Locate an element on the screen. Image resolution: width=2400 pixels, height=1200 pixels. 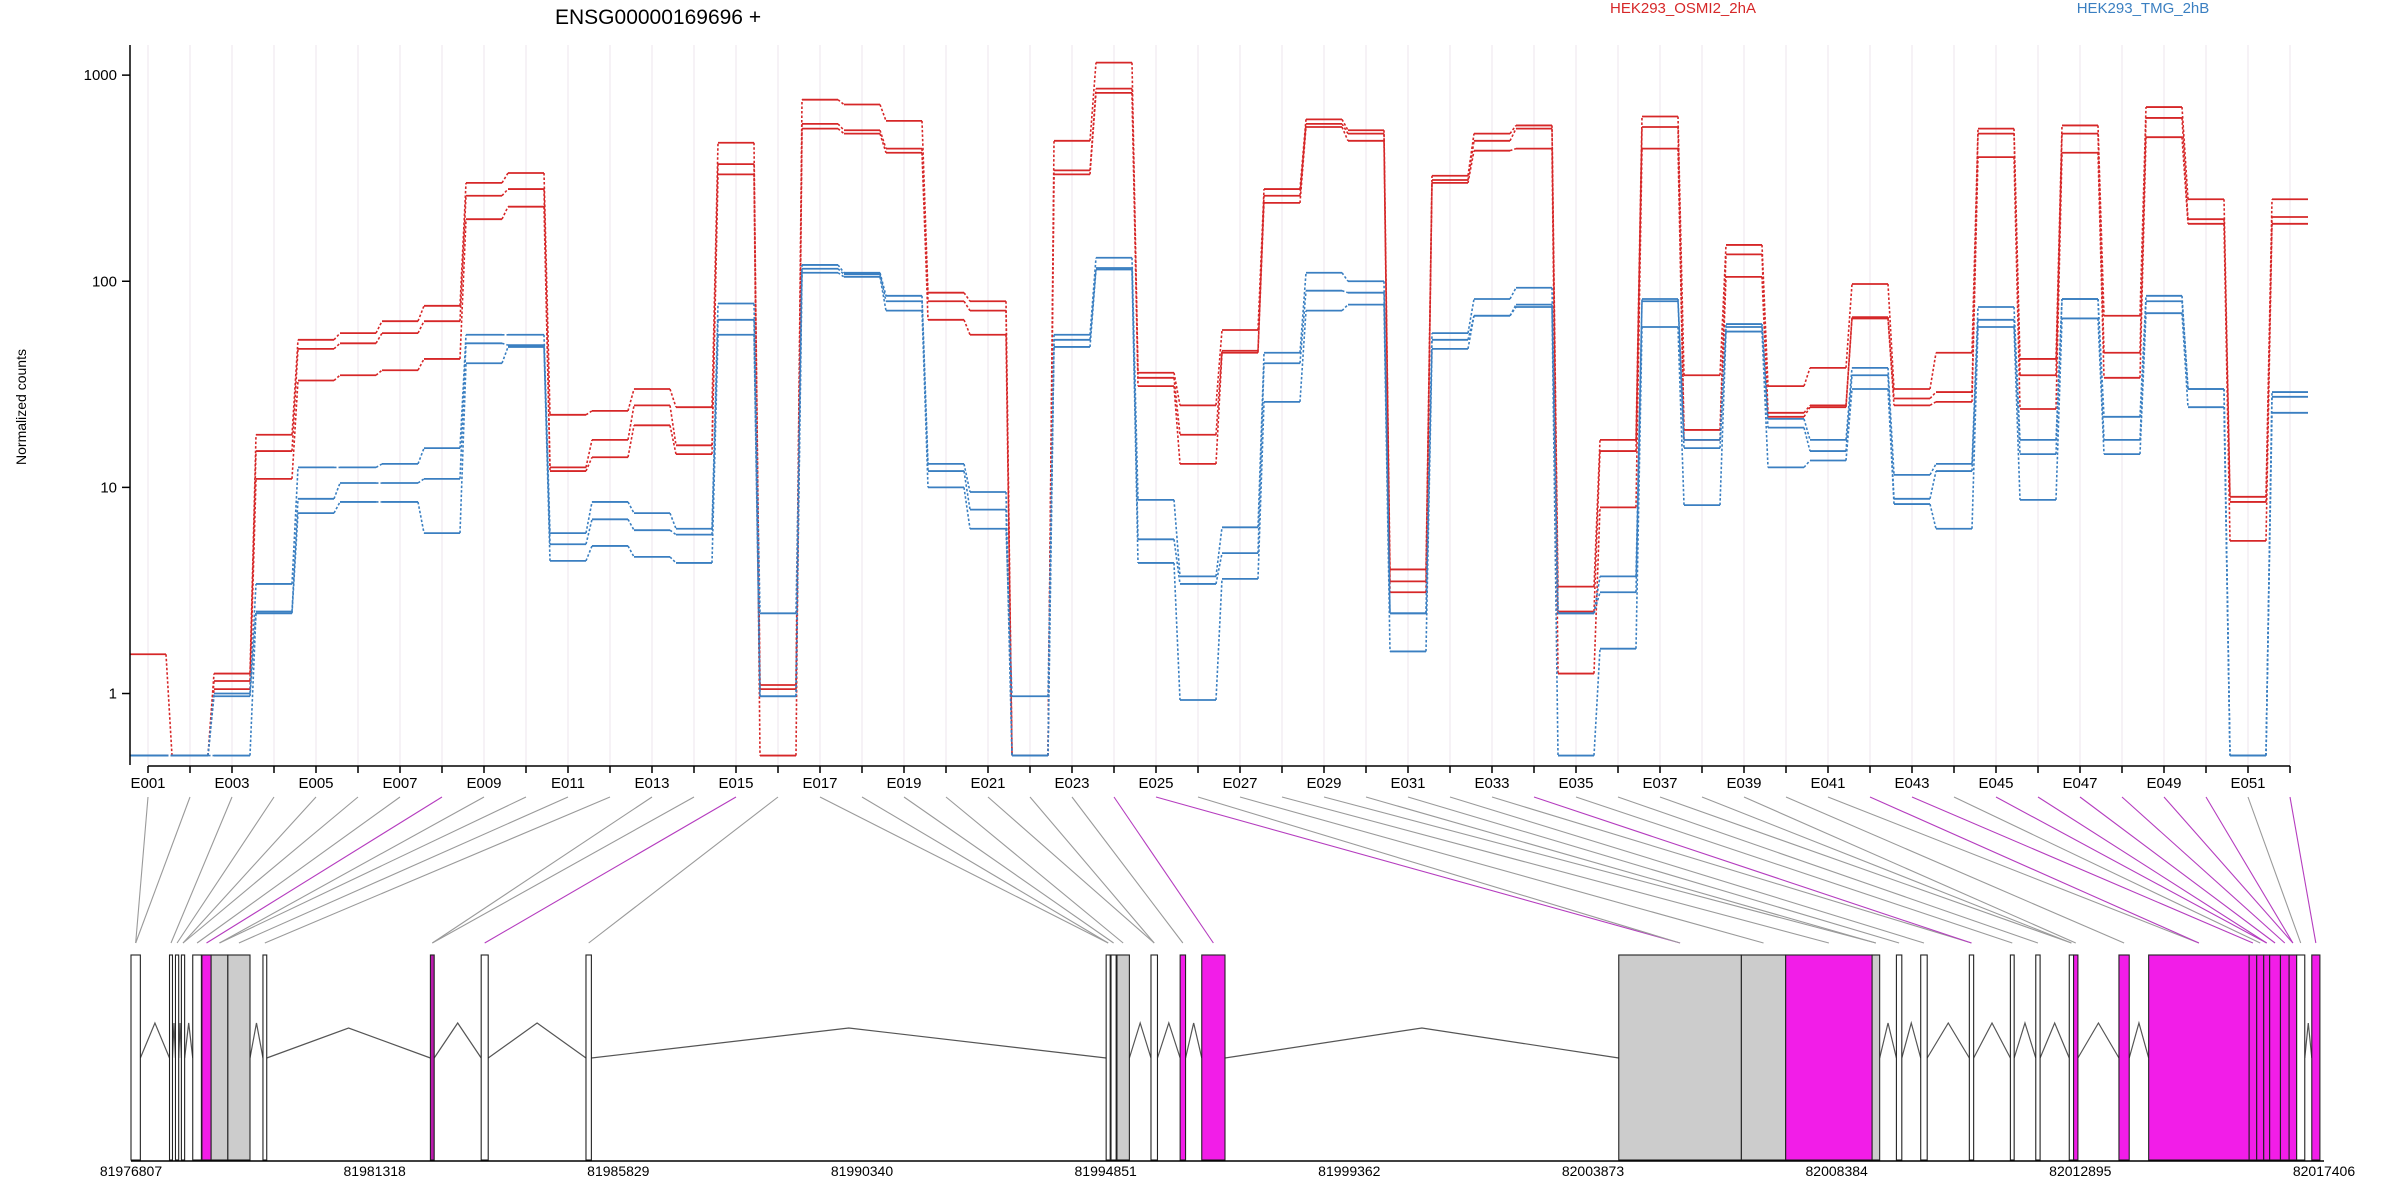
connector-e027 is located at coordinates (1501, 870).